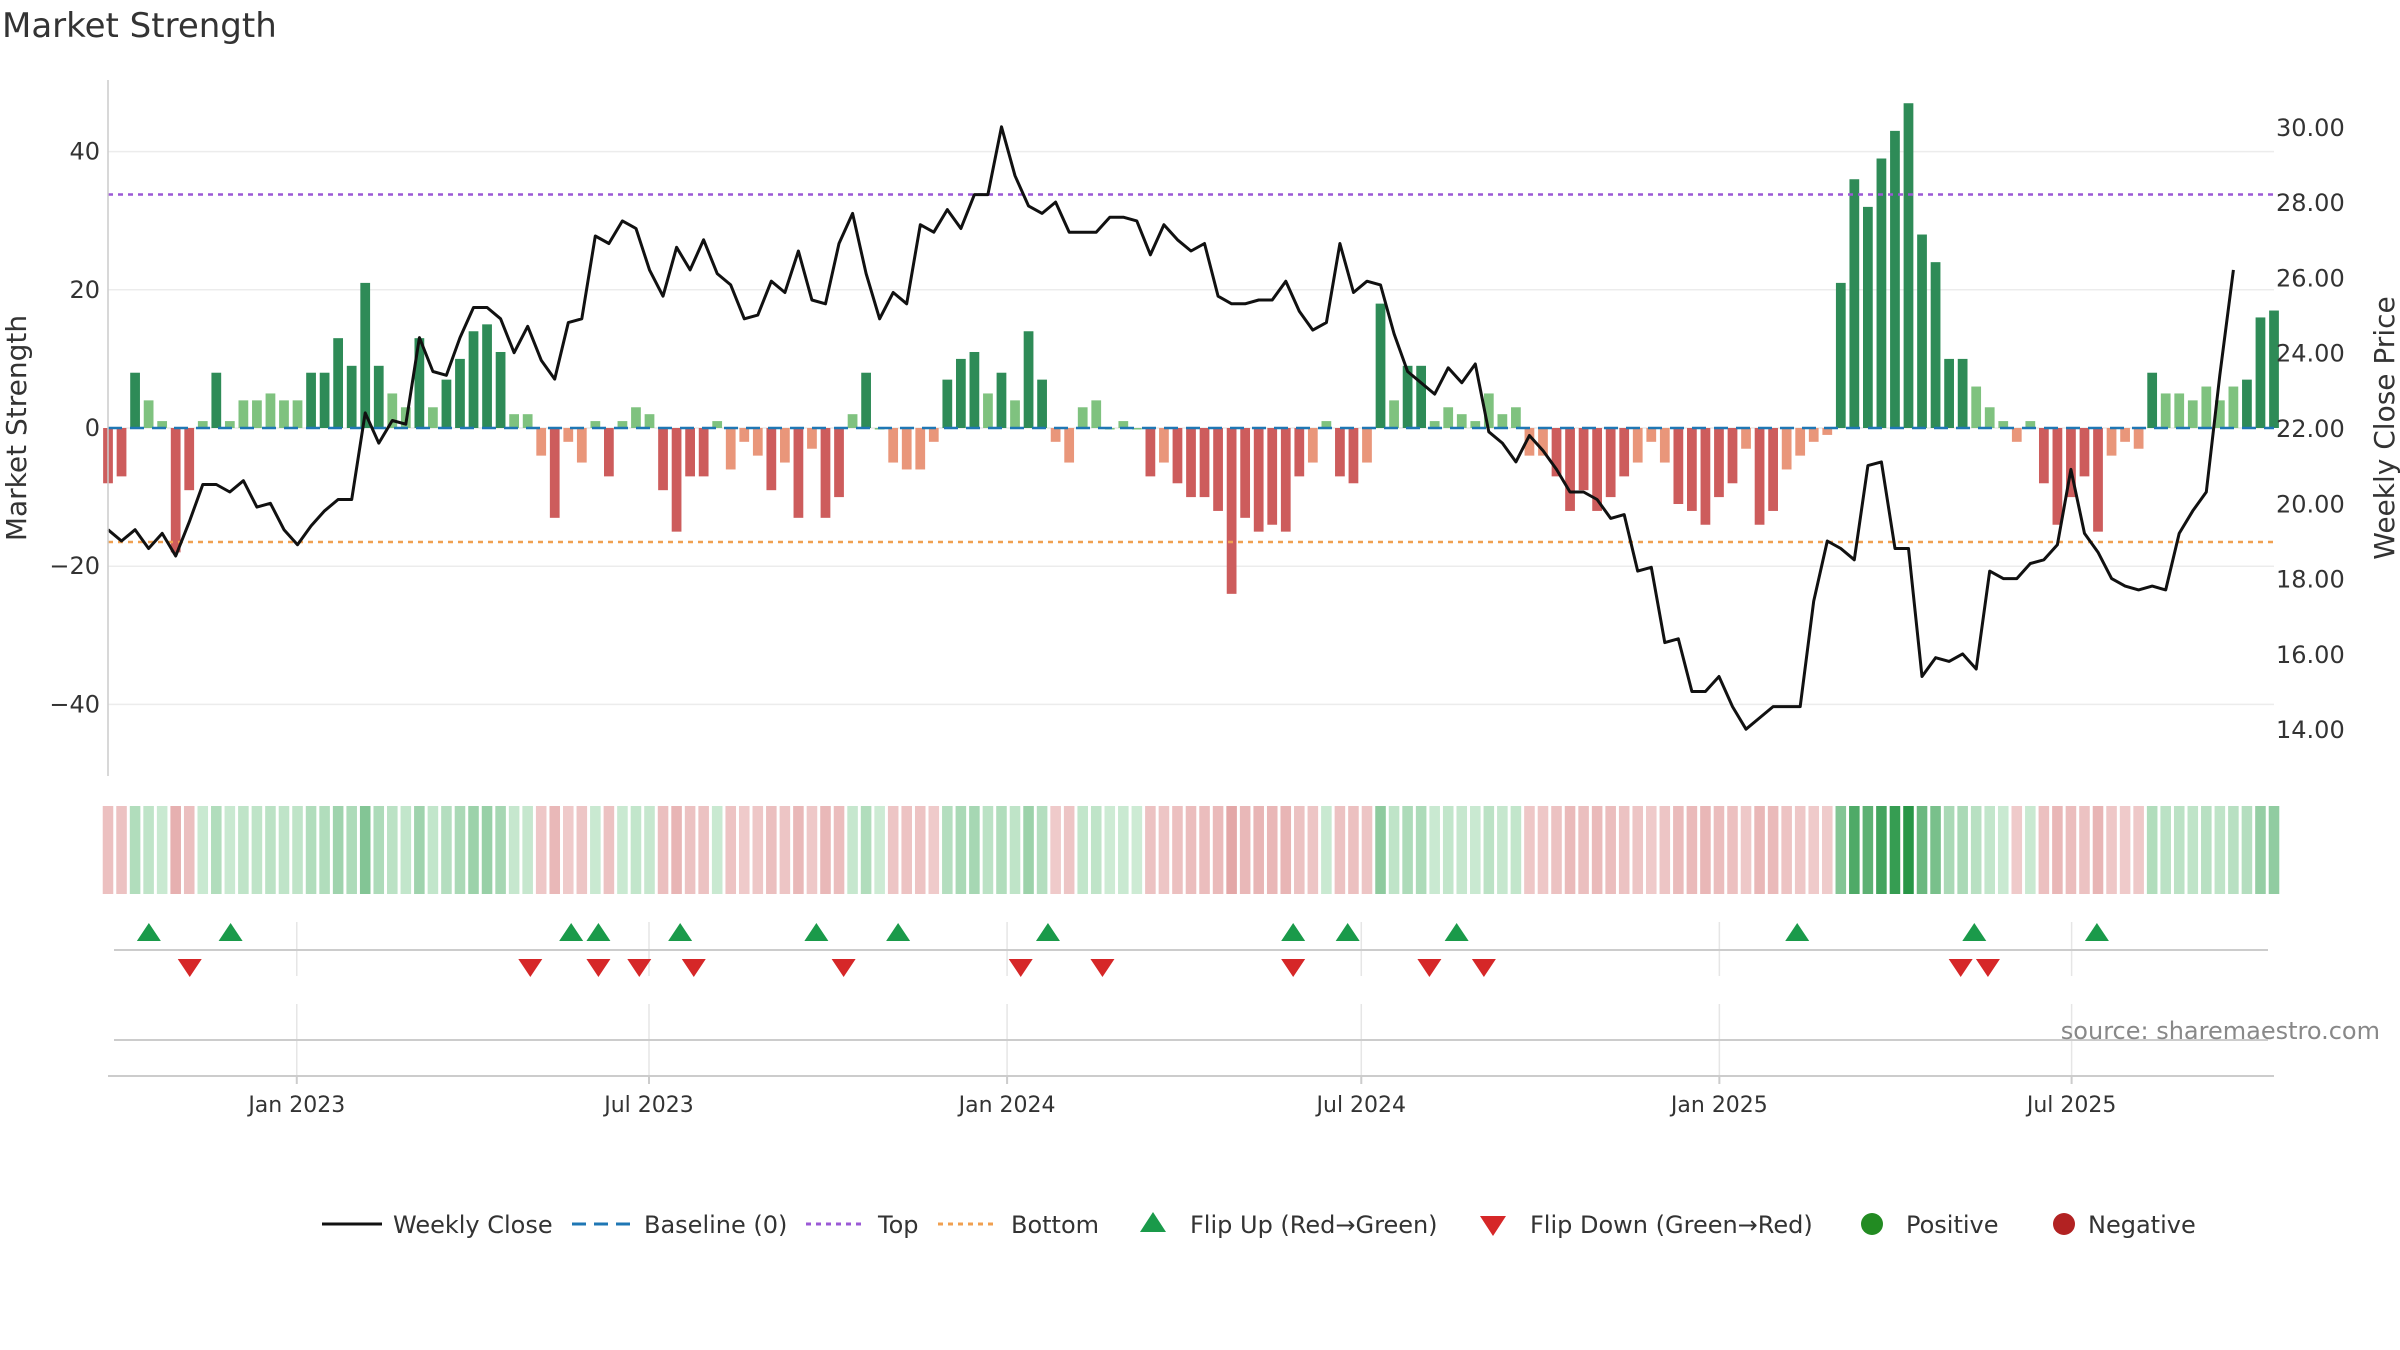 The height and width of the screenshot is (1350, 2400). Describe the element at coordinates (74, 704) in the screenshot. I see `y-tick-label: −40` at that location.